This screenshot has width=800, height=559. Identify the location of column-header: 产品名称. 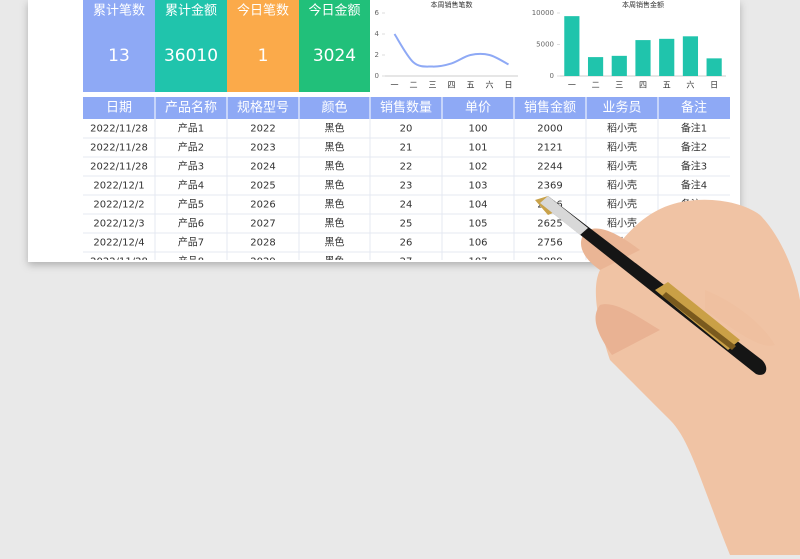
(191, 108).